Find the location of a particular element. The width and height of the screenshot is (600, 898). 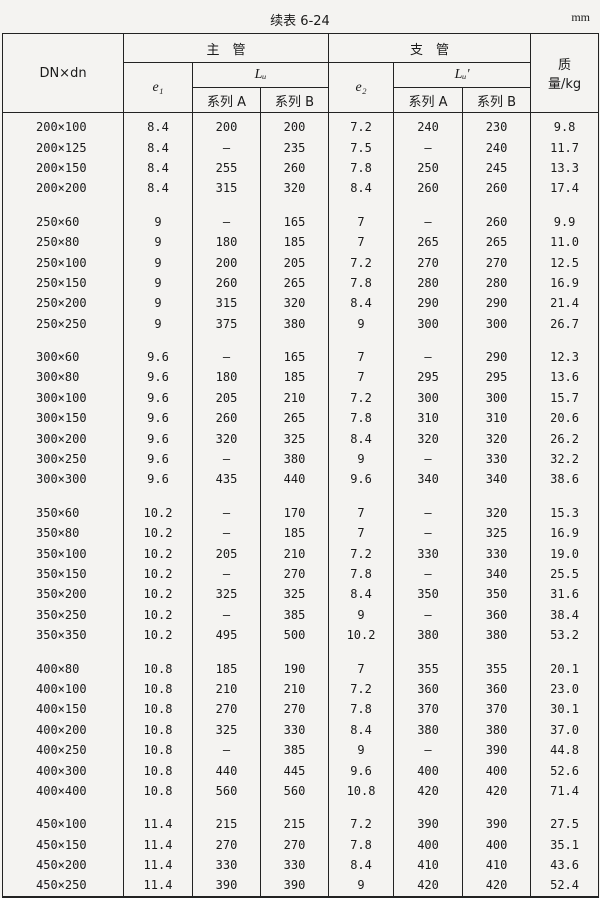

cell-main-series-b: 445 is located at coordinates (294, 770).